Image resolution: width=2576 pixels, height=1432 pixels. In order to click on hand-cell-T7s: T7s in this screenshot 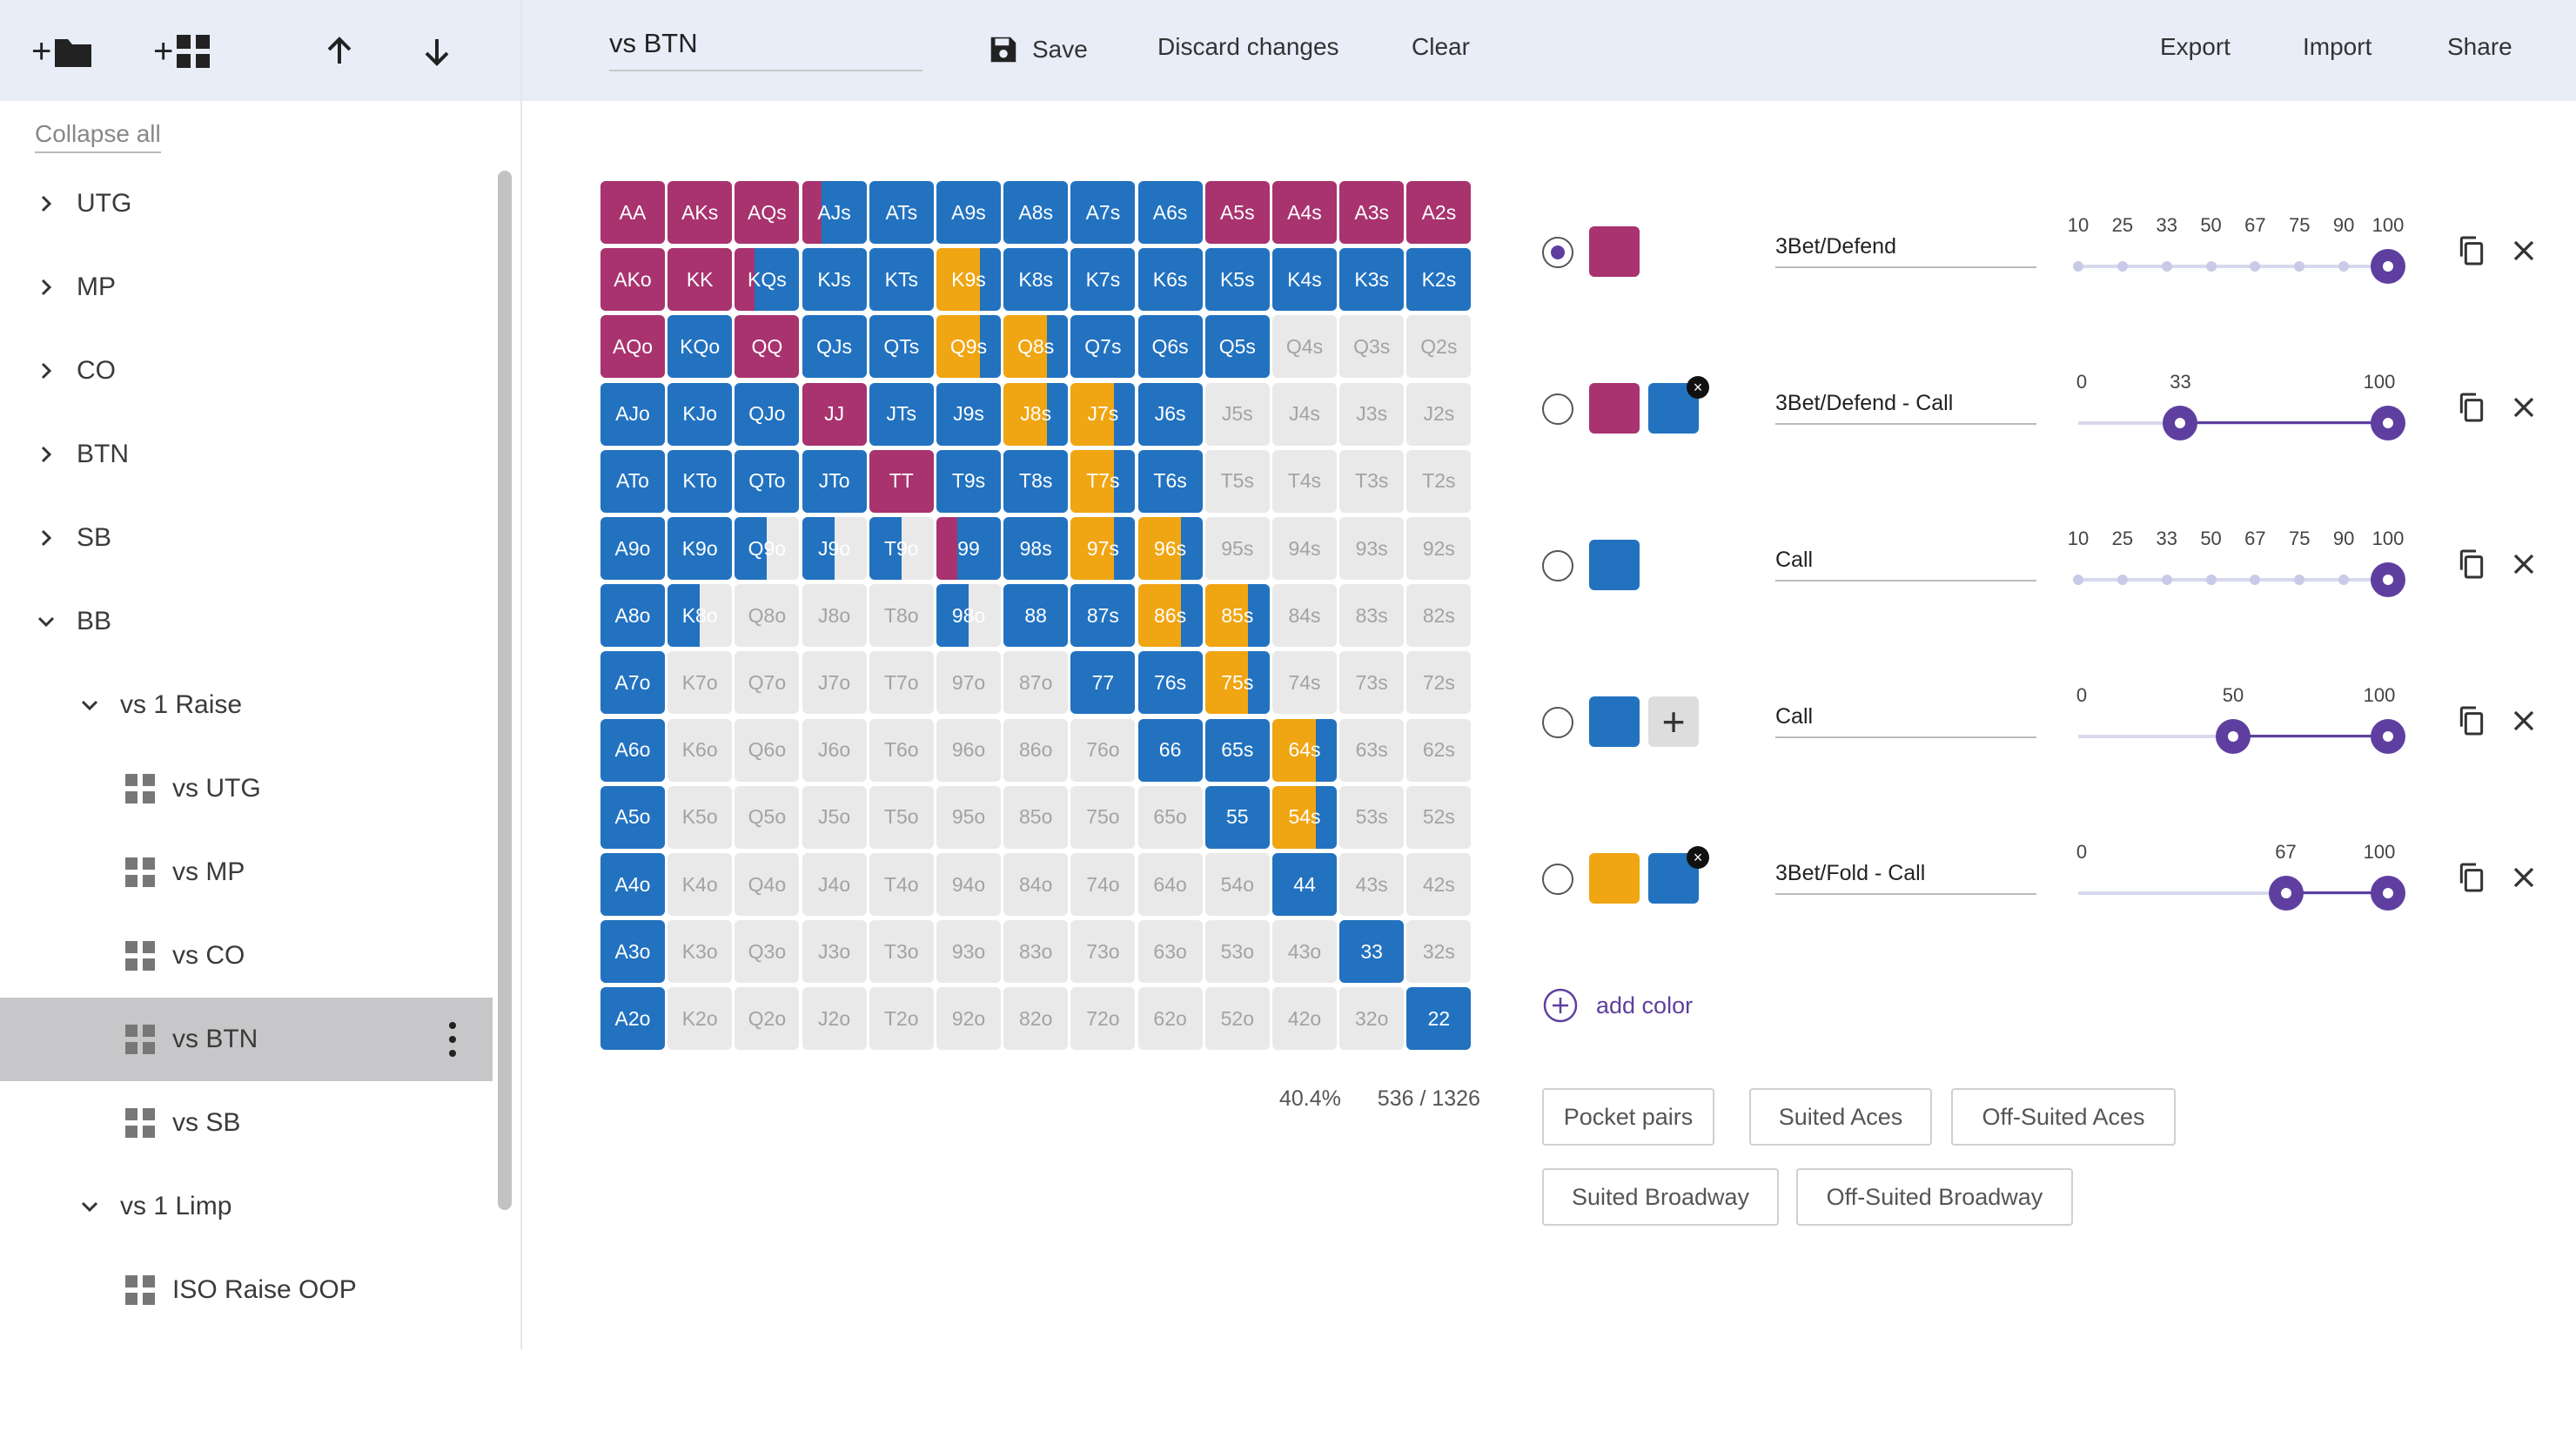, I will do `click(1103, 481)`.